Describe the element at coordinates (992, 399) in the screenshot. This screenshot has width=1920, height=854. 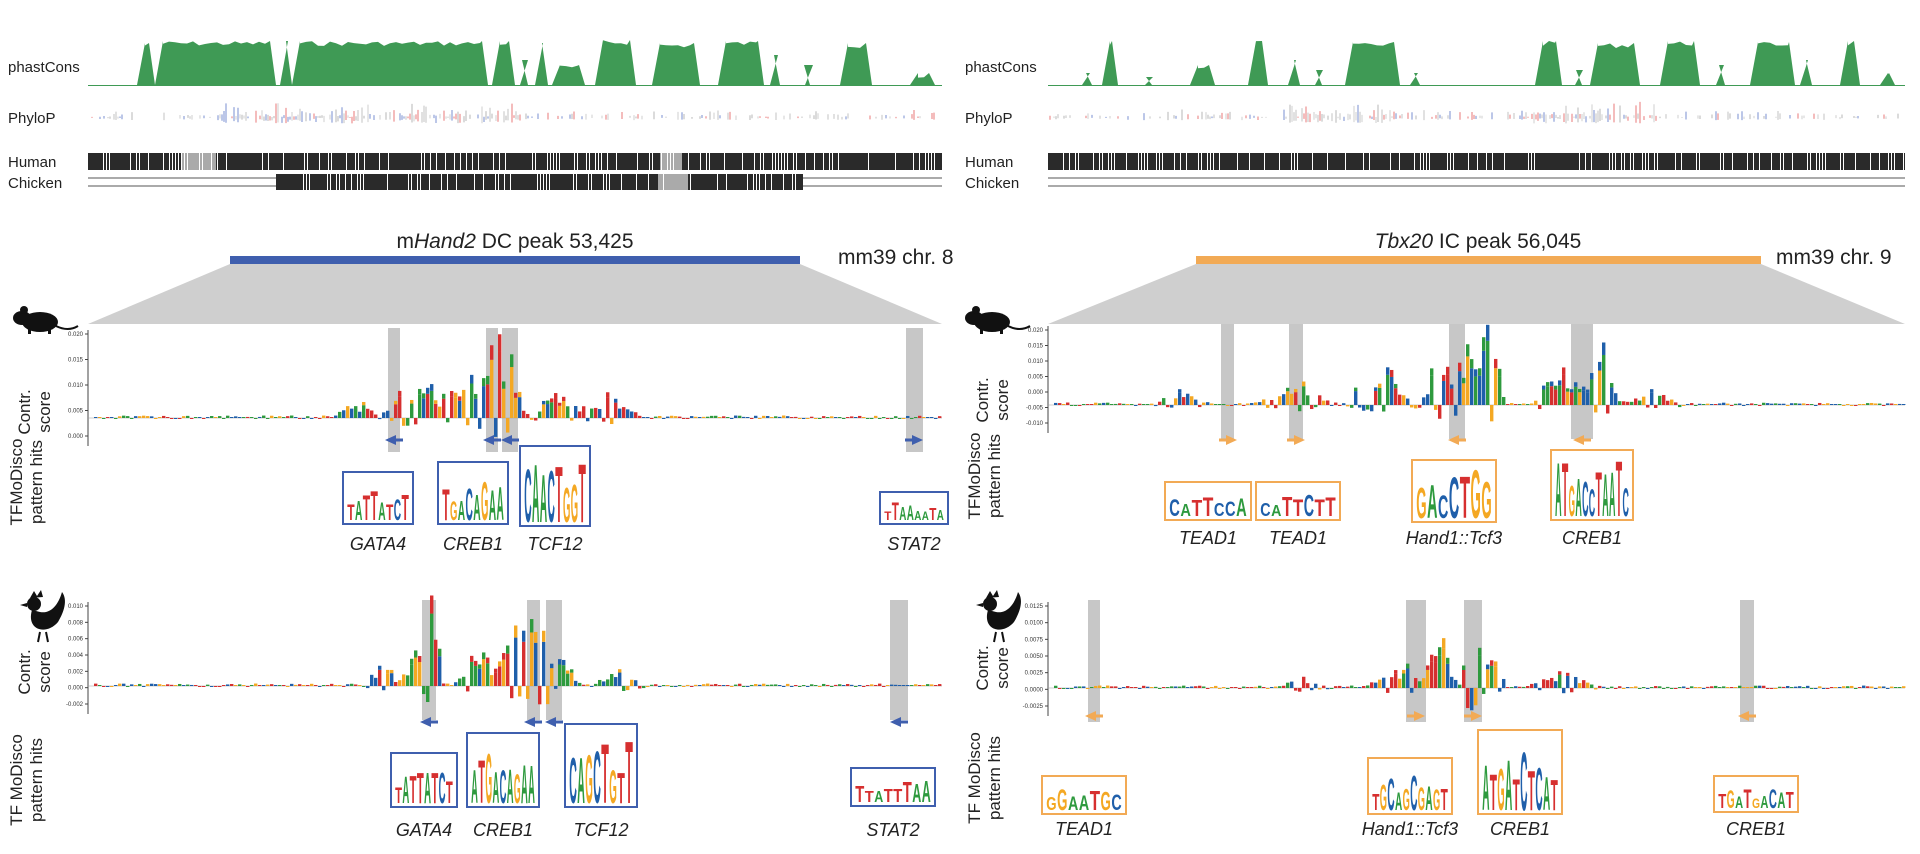
I see `contr-score-label-right: Contr.score` at that location.